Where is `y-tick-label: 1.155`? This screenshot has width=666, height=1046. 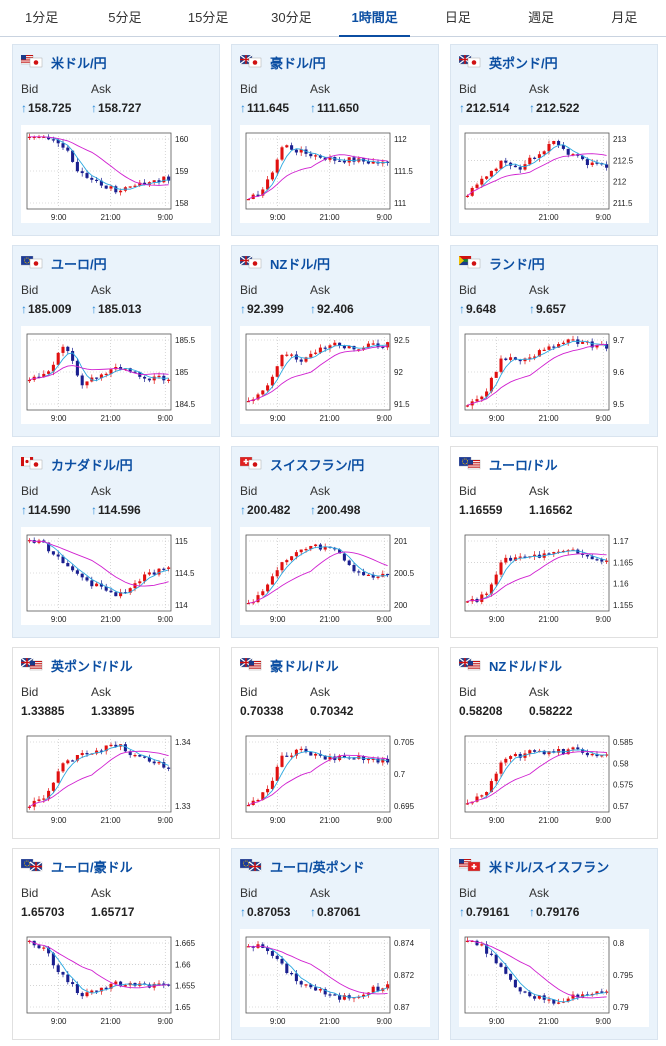
y-tick-label: 1.155 is located at coordinates (623, 605).